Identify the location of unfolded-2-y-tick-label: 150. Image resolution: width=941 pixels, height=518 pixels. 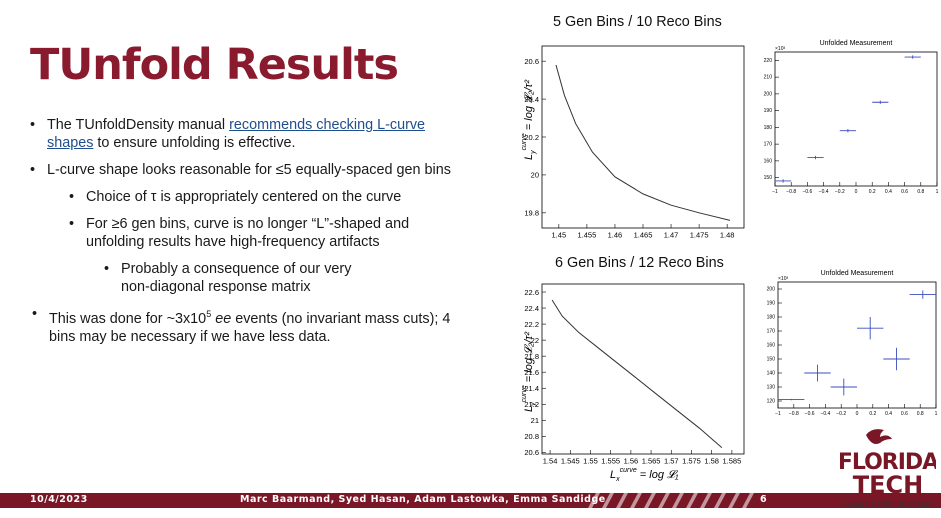
(771, 360).